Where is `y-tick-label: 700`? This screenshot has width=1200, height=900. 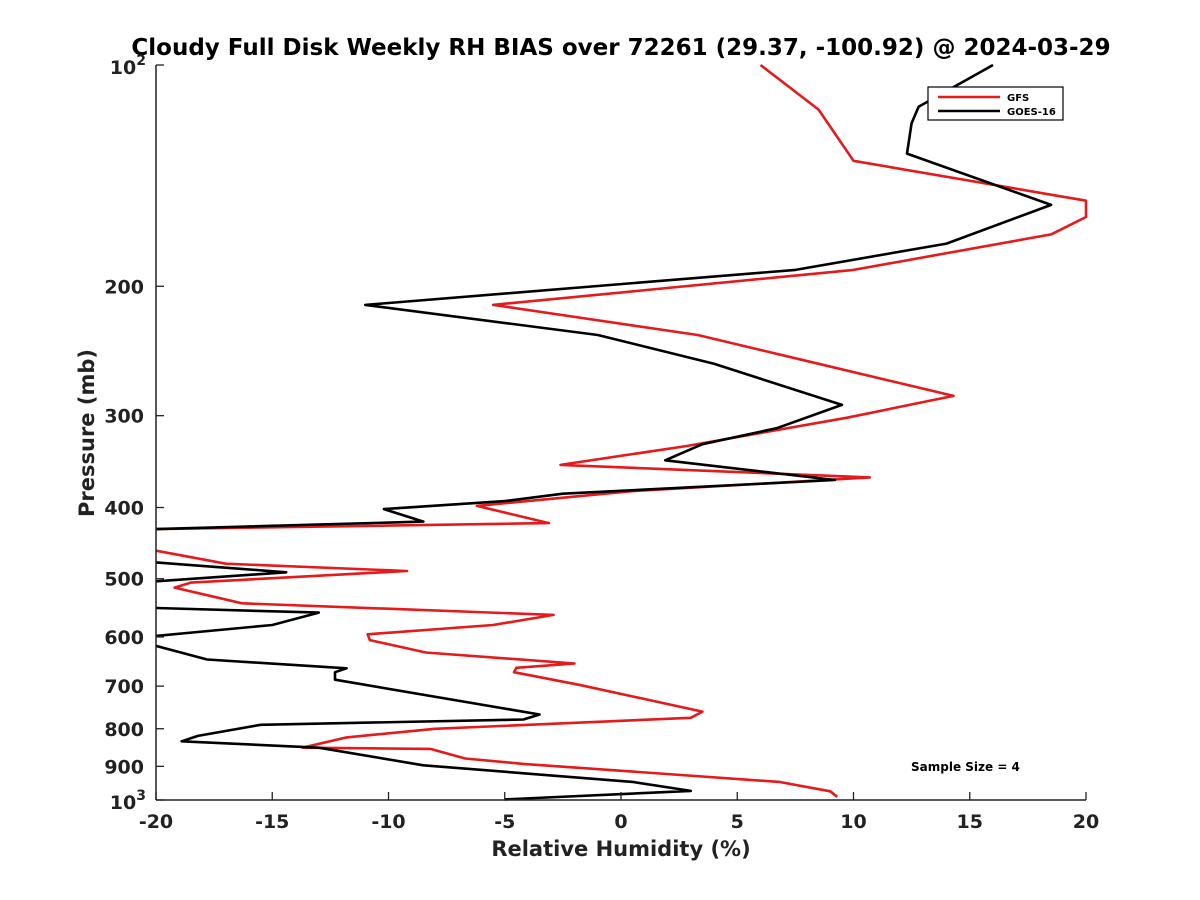 y-tick-label: 700 is located at coordinates (124, 687).